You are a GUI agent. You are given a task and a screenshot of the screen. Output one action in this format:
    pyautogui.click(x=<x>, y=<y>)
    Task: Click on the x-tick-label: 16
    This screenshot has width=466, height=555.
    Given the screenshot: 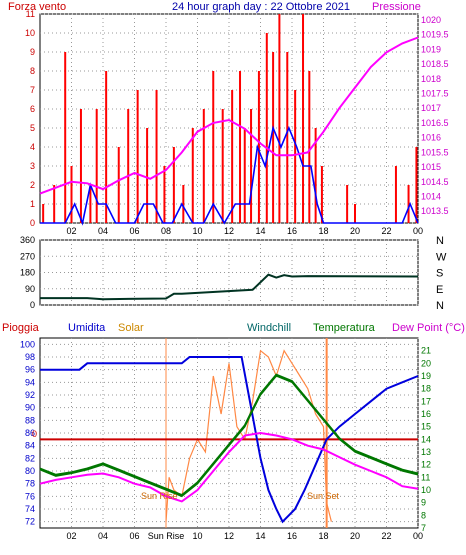 What is the action you would take?
    pyautogui.click(x=292, y=536)
    